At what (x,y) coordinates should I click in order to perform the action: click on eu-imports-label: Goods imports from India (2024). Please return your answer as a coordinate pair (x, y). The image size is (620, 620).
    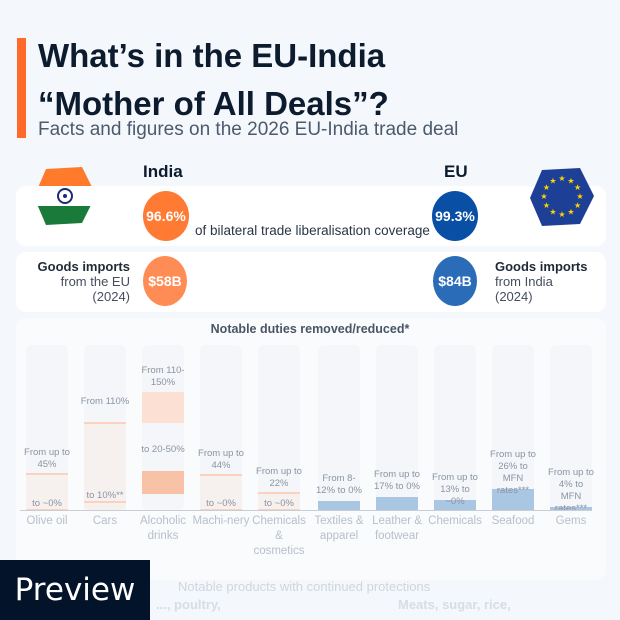
    Looking at the image, I should click on (550, 281).